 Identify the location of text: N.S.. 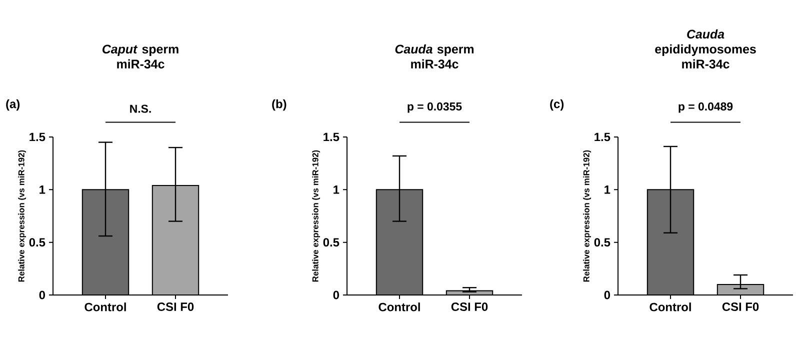
(140, 108).